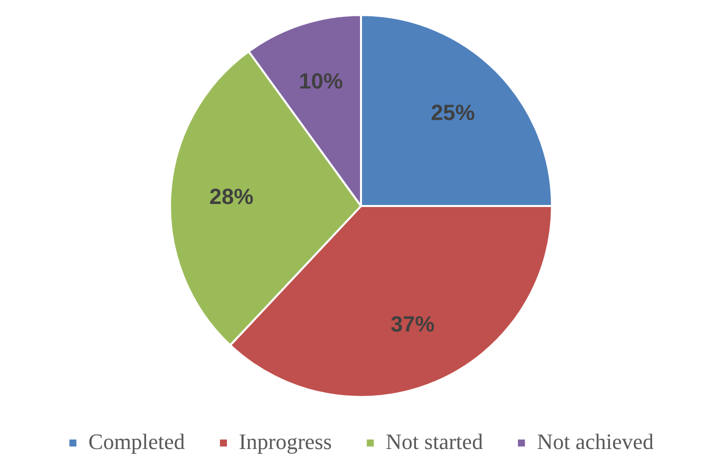 Image resolution: width=722 pixels, height=472 pixels. What do you see at coordinates (320, 81) in the screenshot?
I see `data-label: 10%` at bounding box center [320, 81].